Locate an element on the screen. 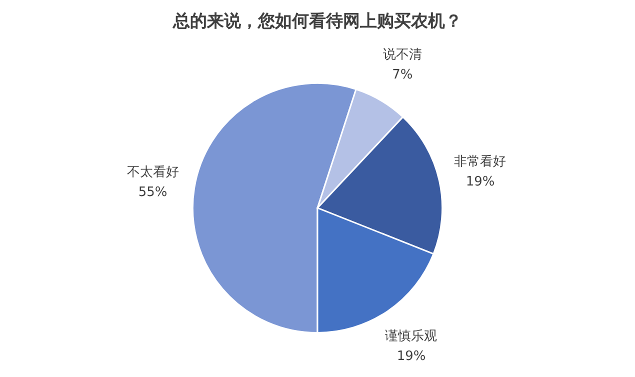 The height and width of the screenshot is (377, 635). slice-label: 谨慎乐观 is located at coordinates (411, 336).